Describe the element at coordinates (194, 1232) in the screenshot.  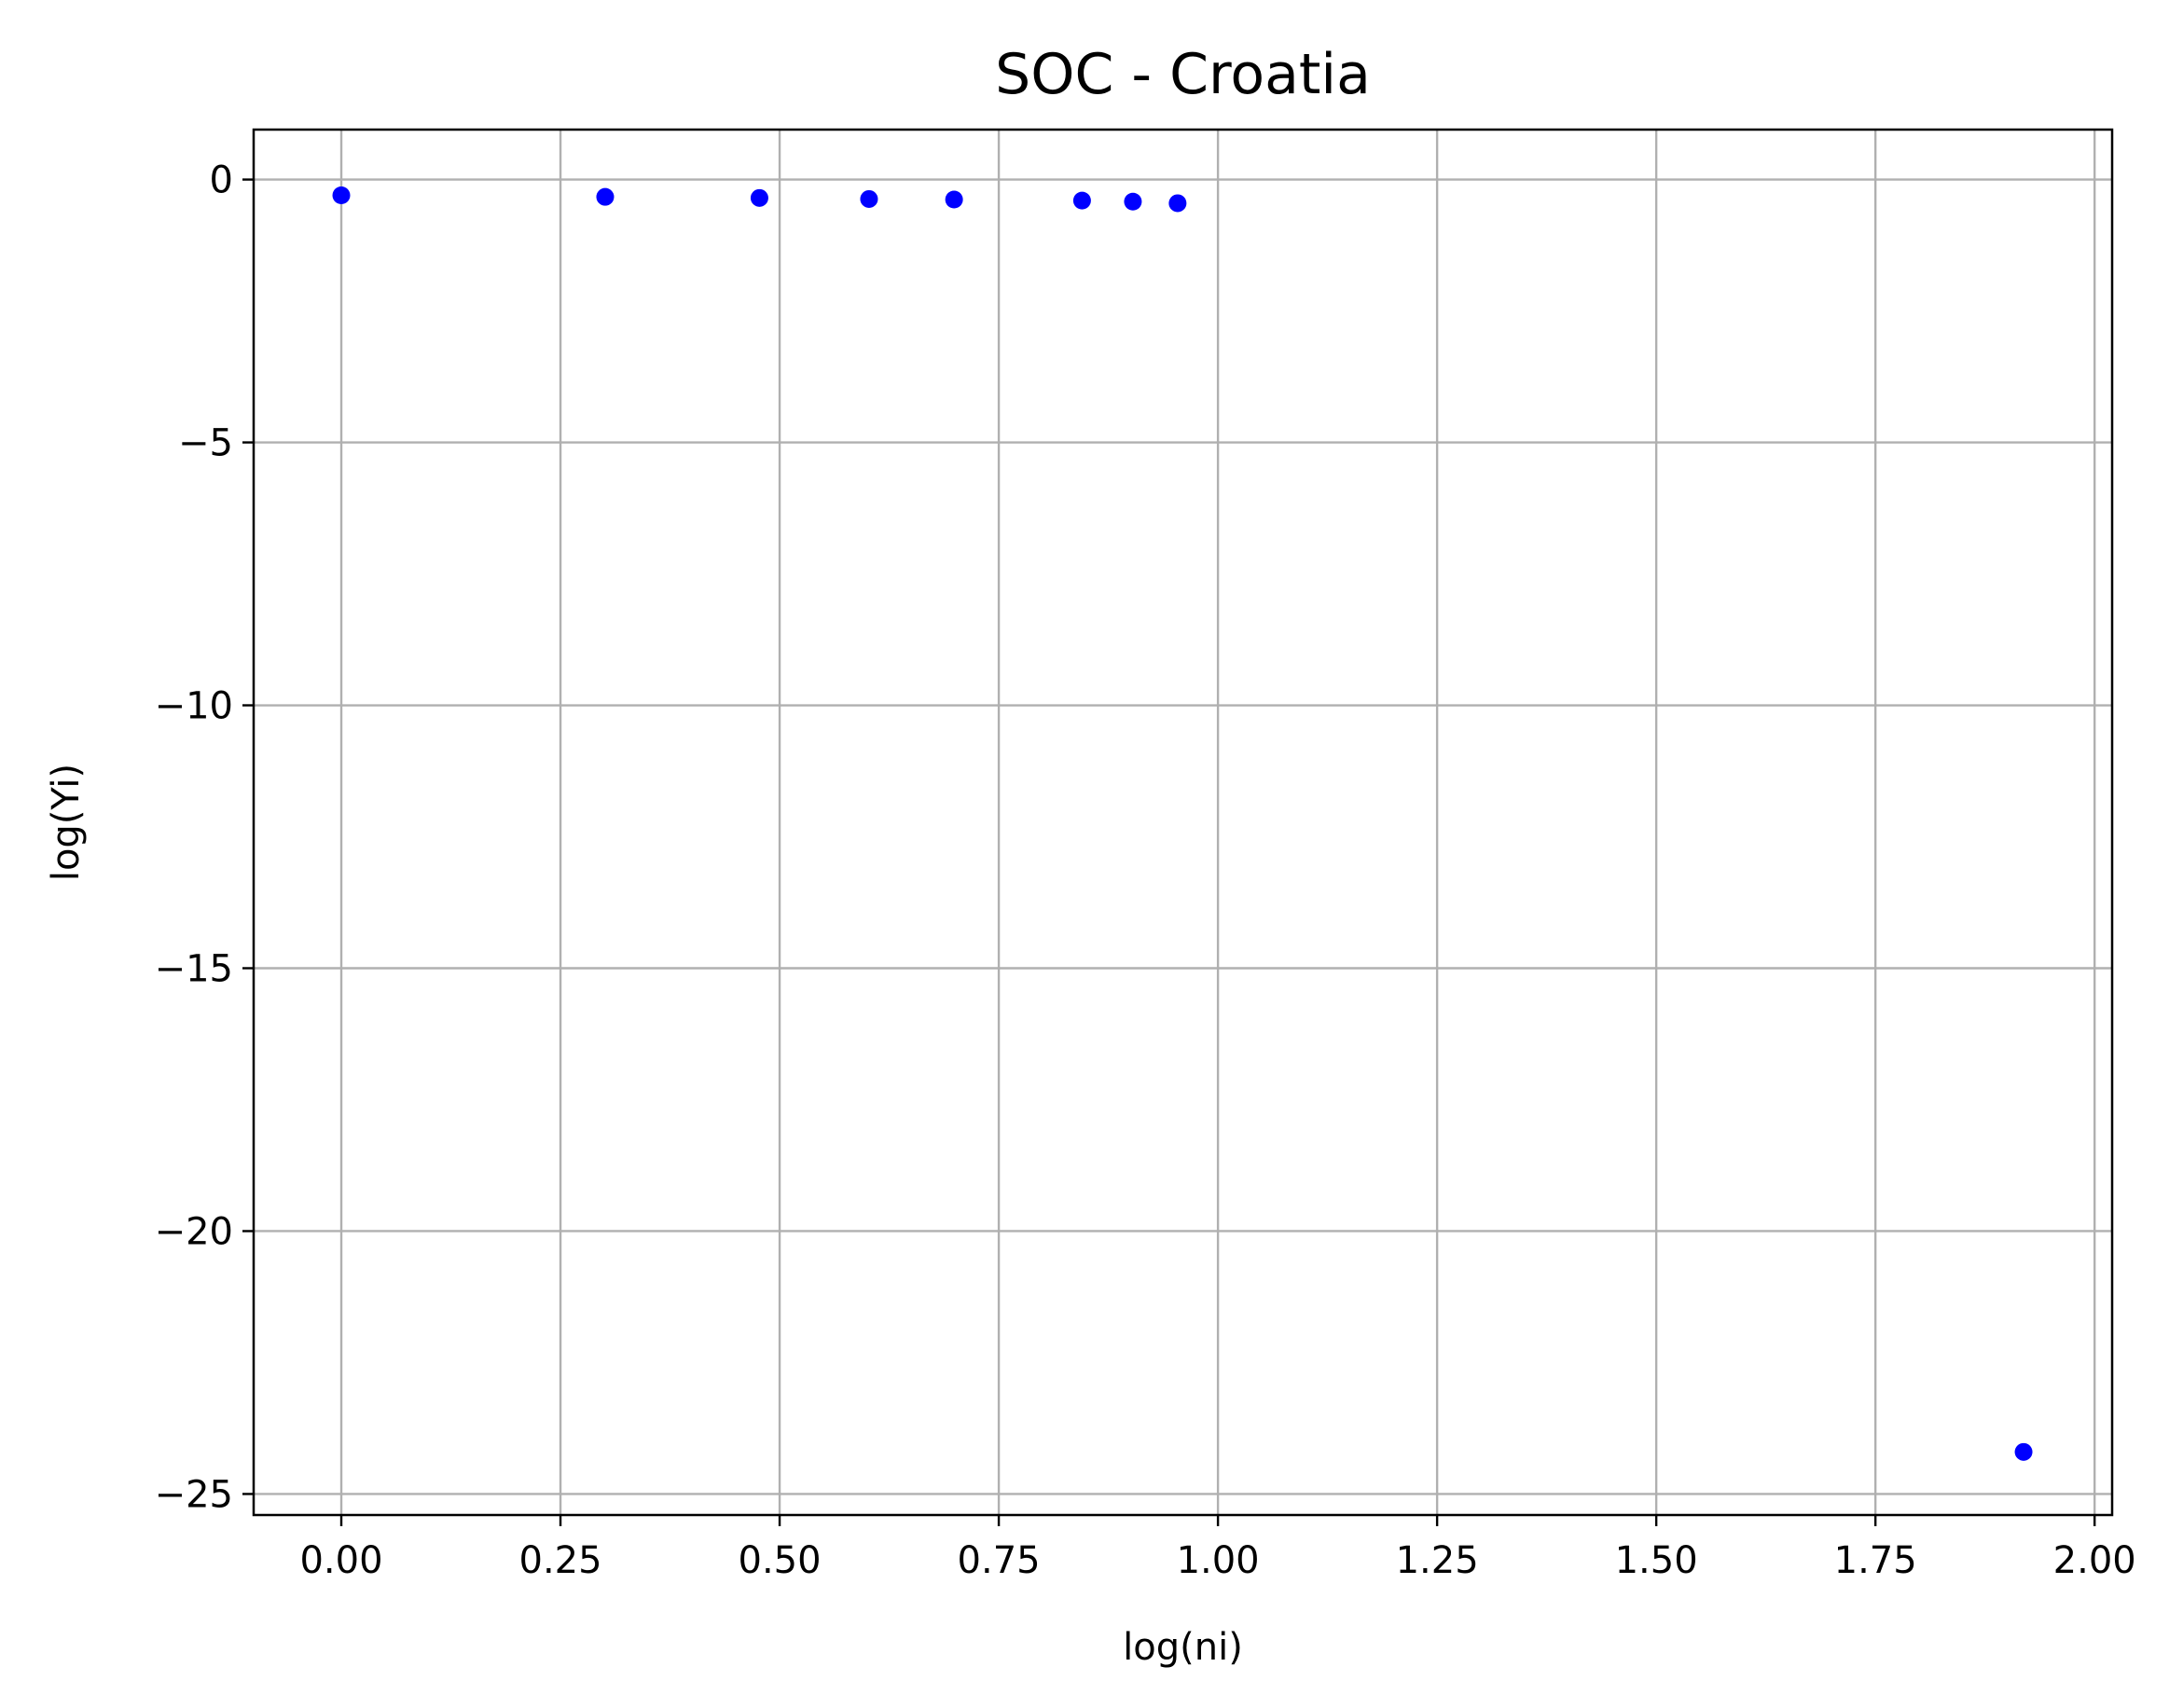
I see `y-tick-label: −20` at that location.